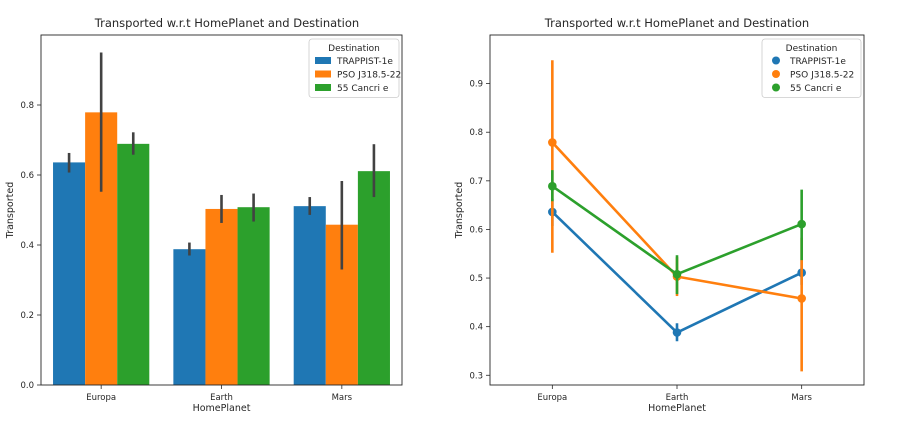 This screenshot has height=433, width=900. I want to click on bar-55-cancri-e-earth, so click(253, 296).